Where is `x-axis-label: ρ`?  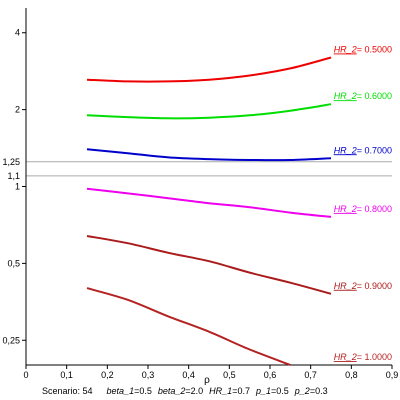
x-axis-label: ρ is located at coordinates (207, 380).